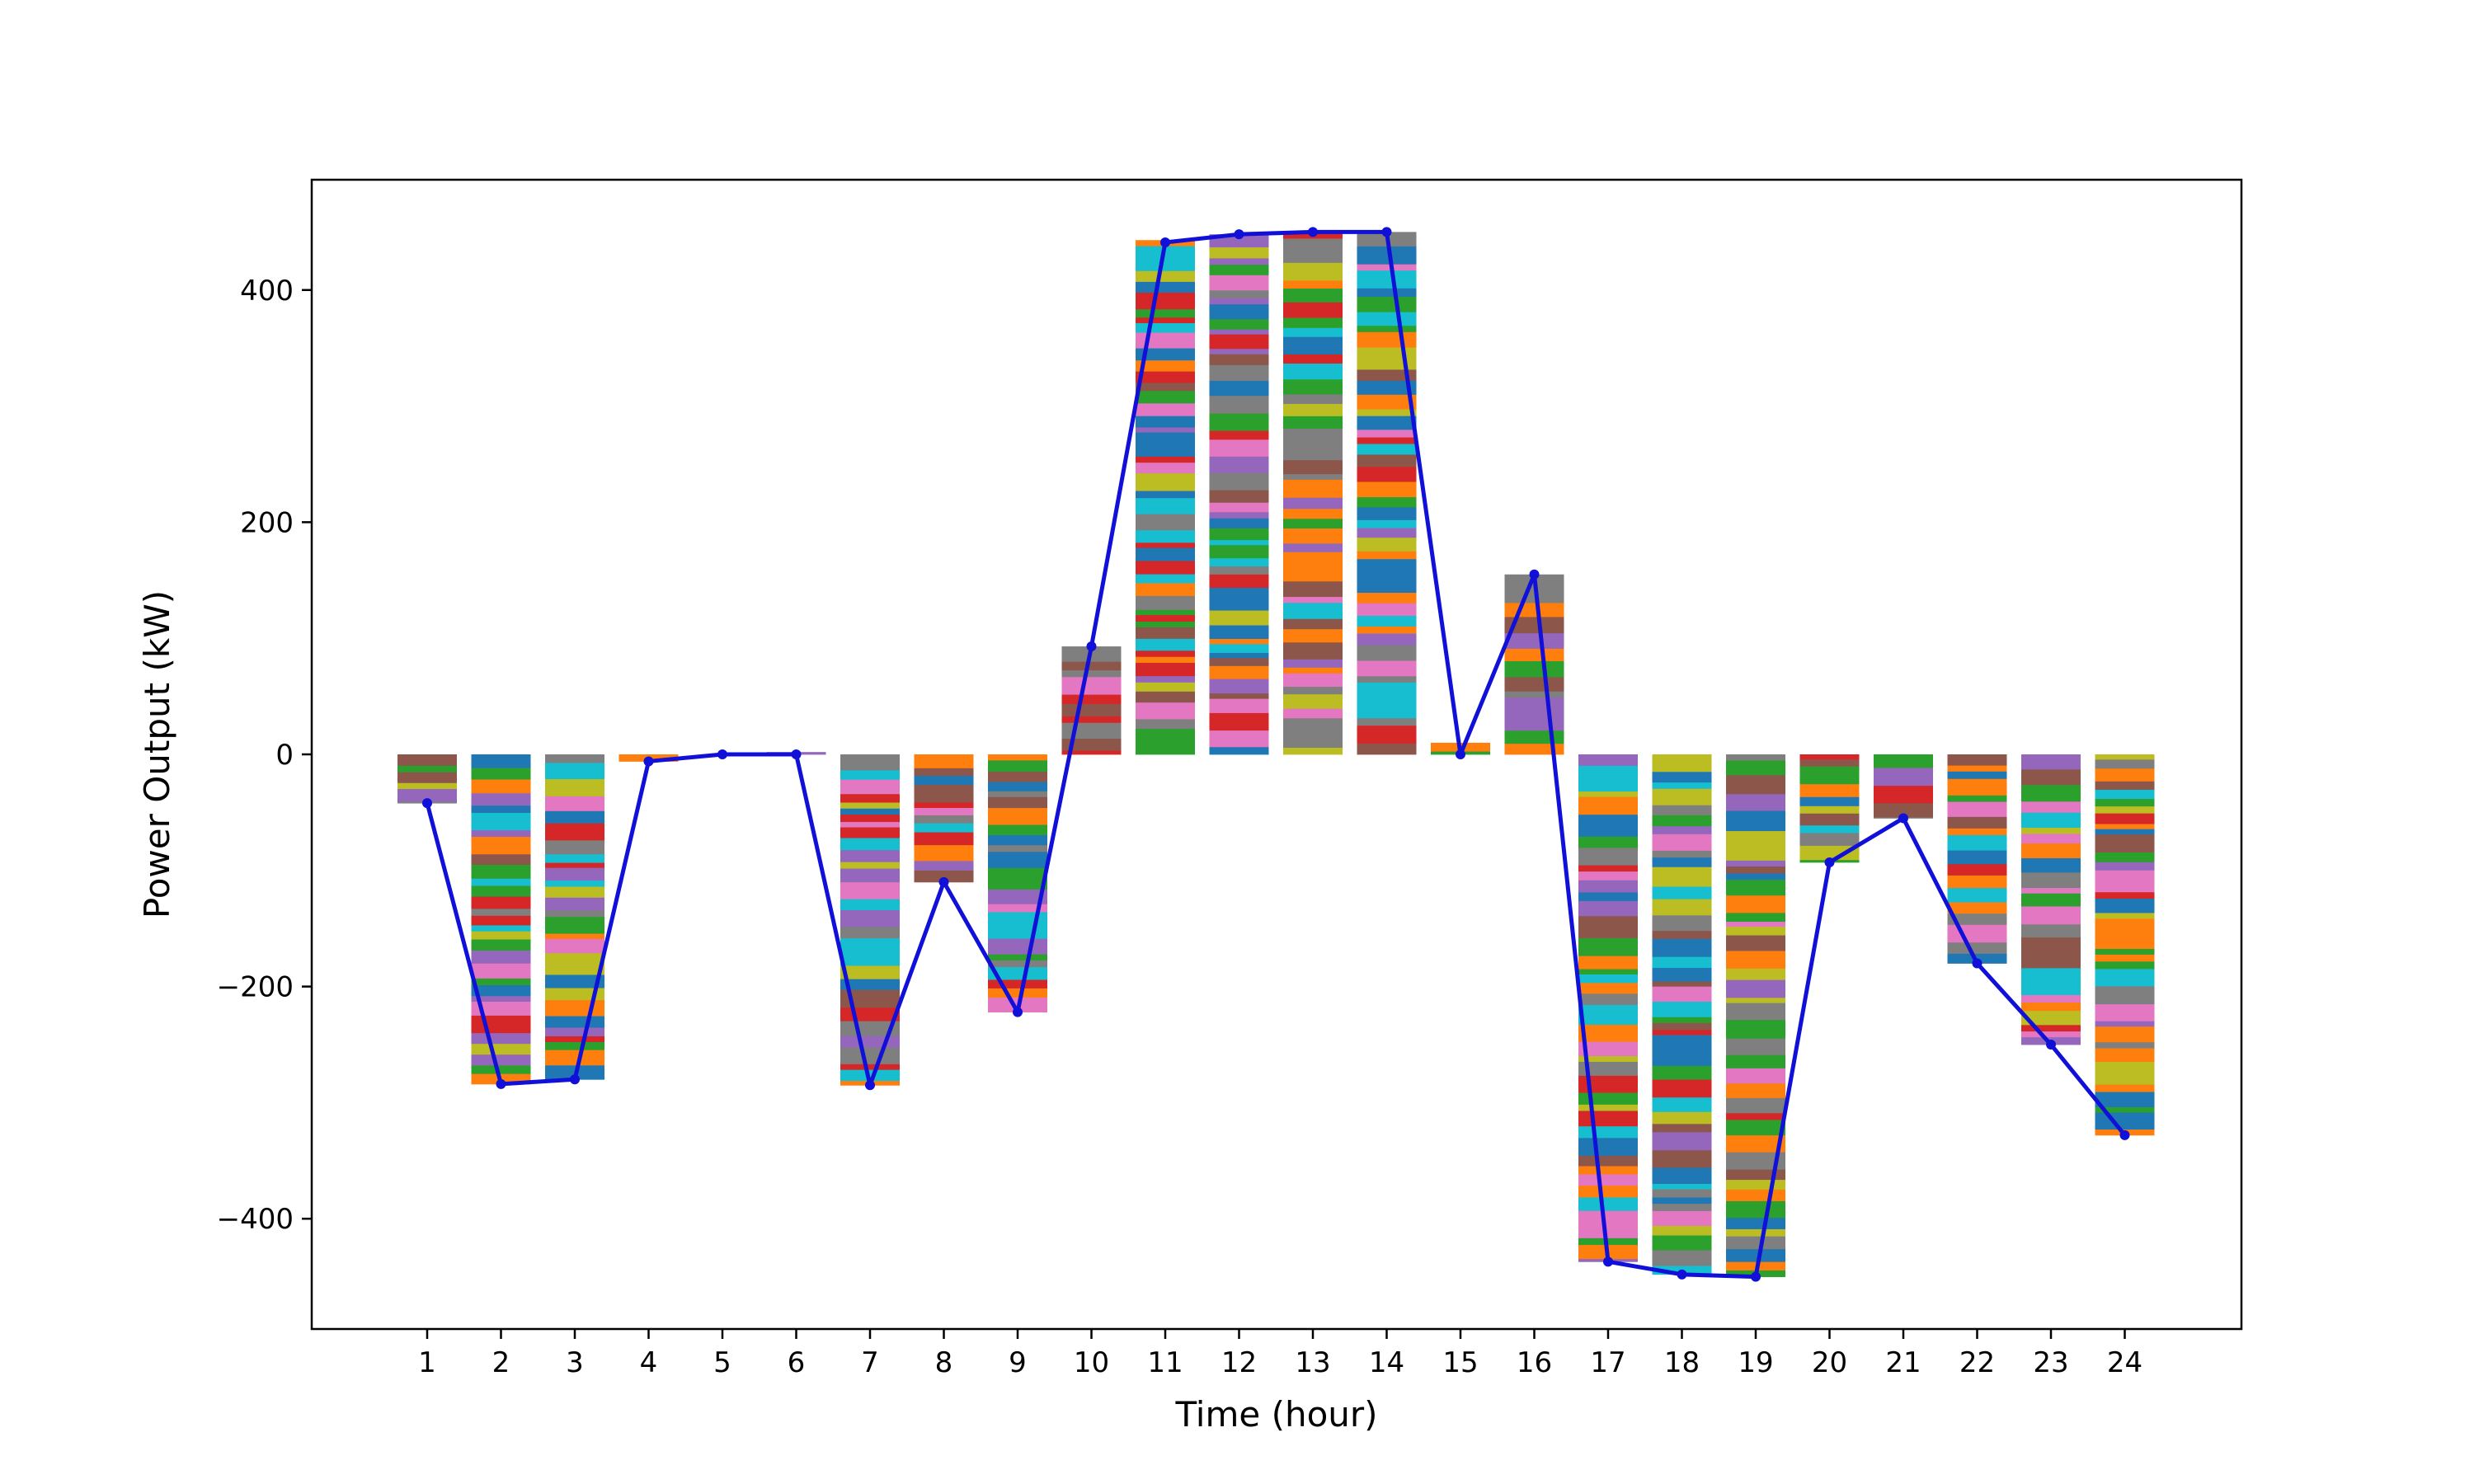 The height and width of the screenshot is (1484, 2474). What do you see at coordinates (427, 1362) in the screenshot?
I see `x-tick-label: 1` at bounding box center [427, 1362].